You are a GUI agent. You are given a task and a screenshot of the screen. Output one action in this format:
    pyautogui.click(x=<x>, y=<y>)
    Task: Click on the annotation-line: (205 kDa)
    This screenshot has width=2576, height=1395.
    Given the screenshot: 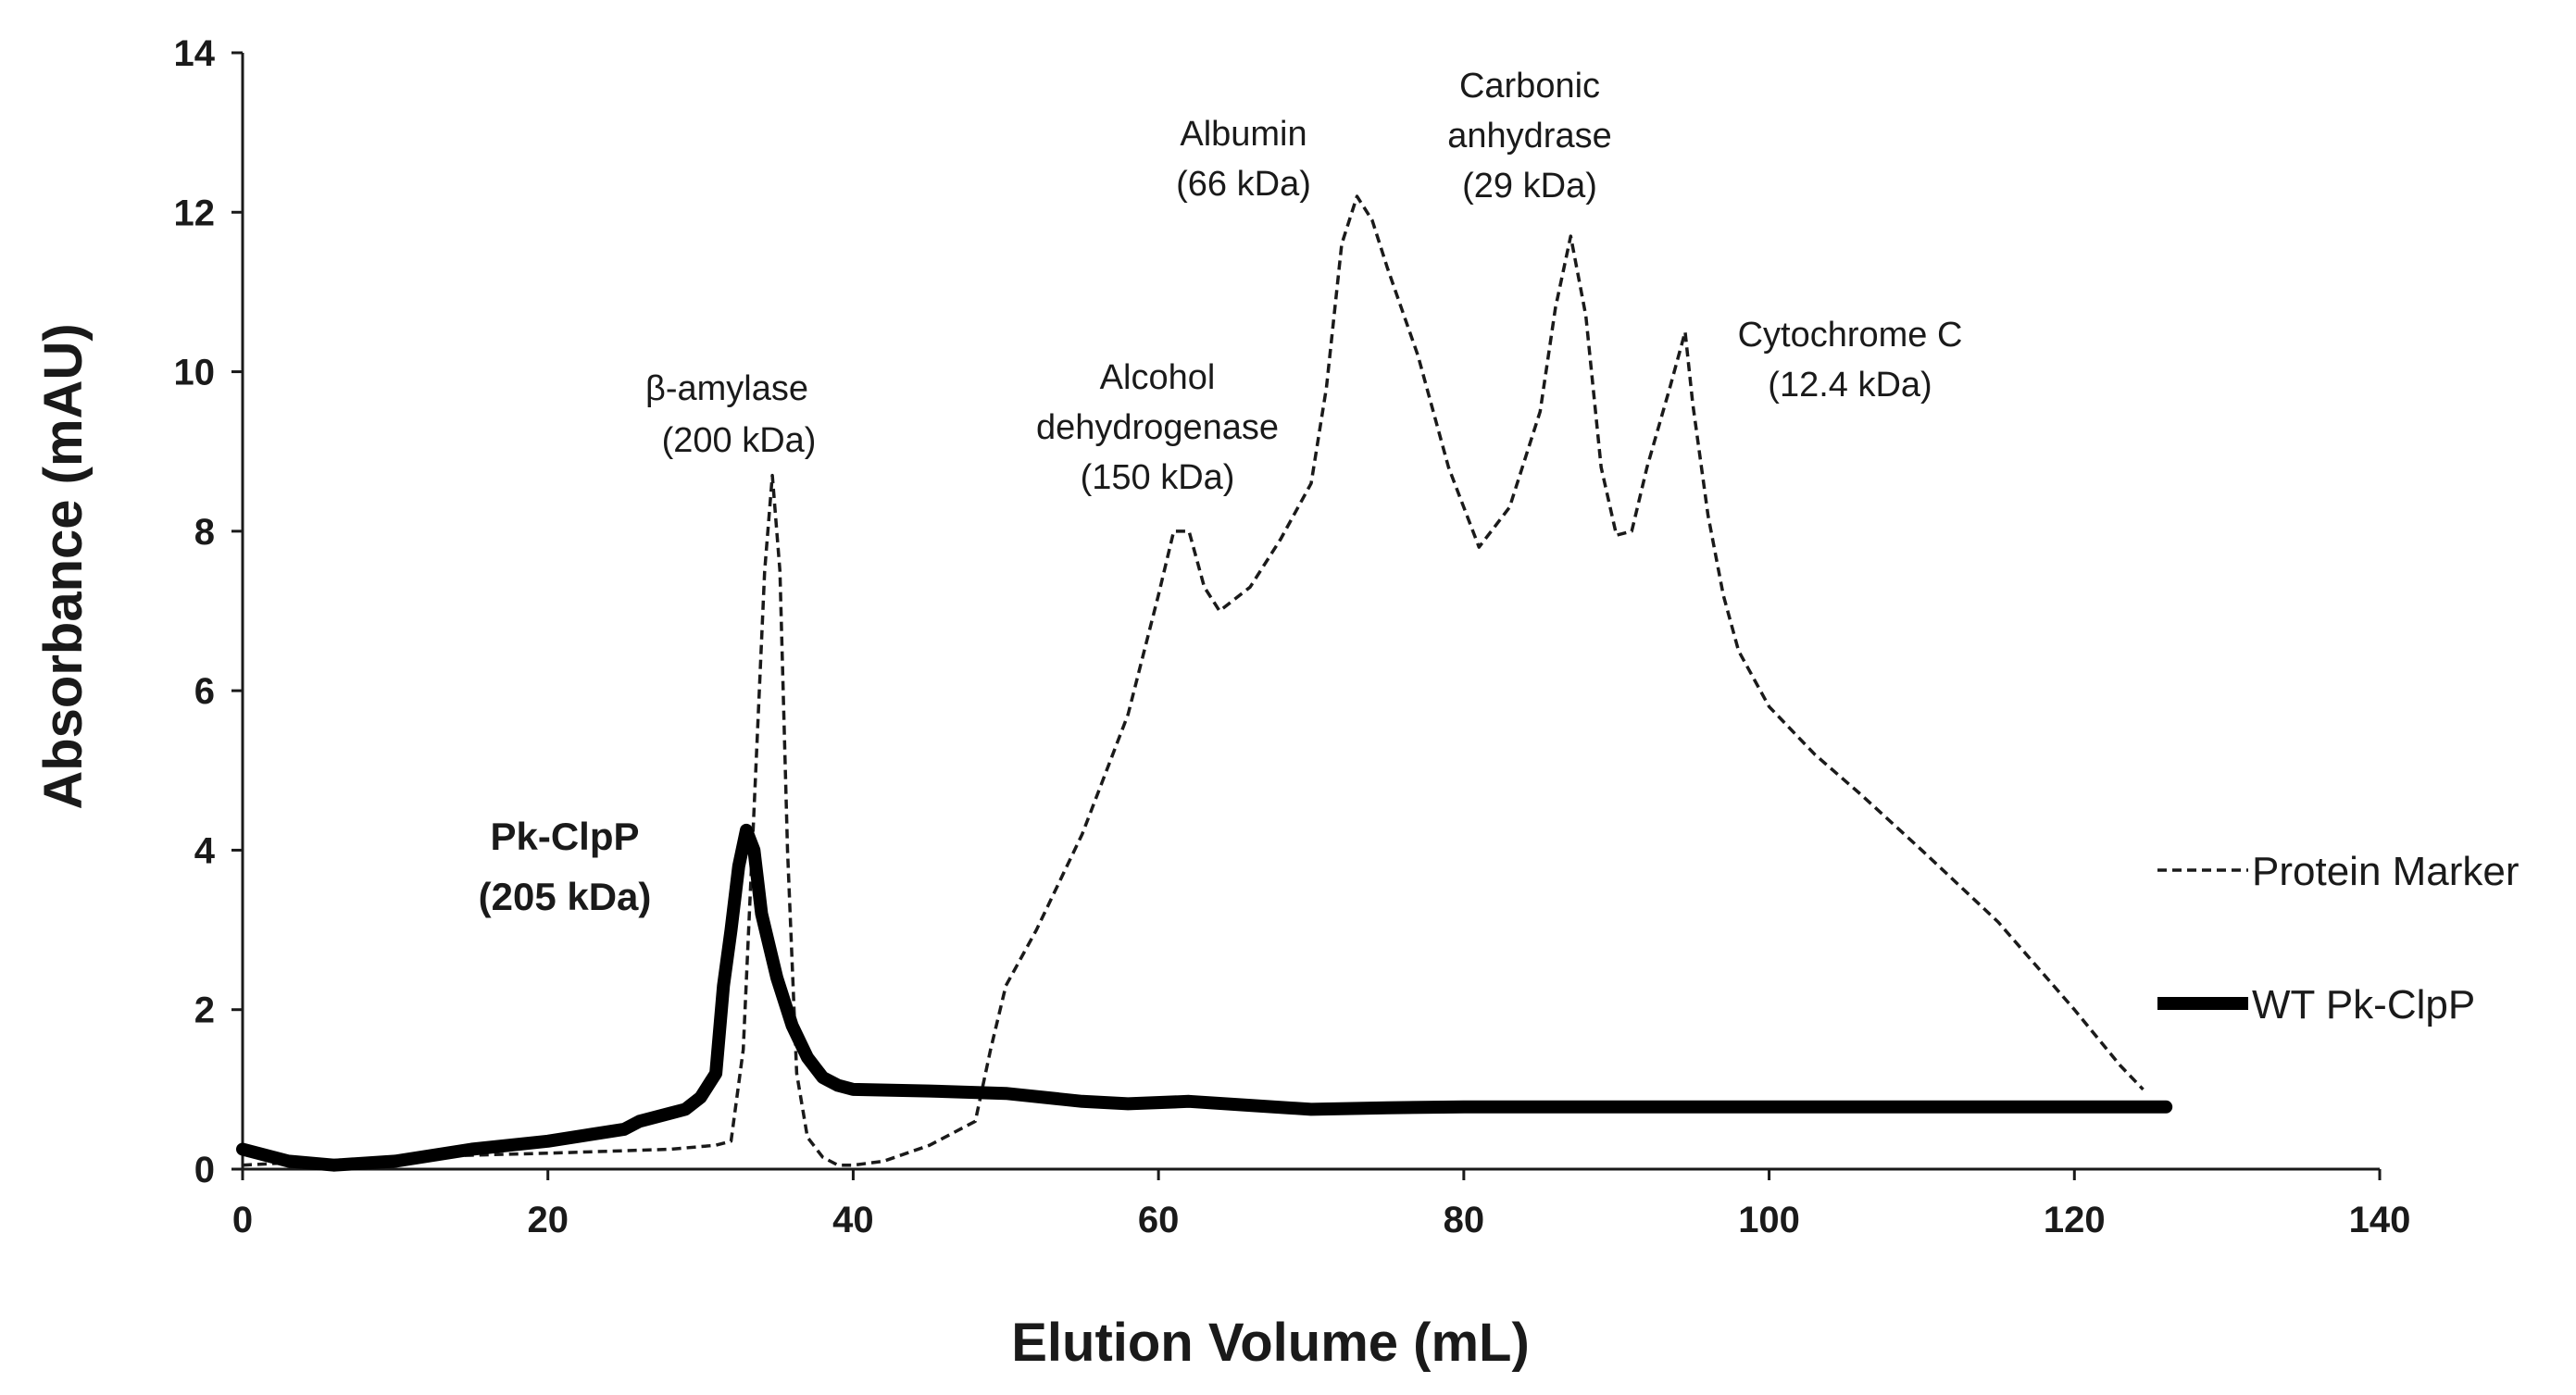 What is the action you would take?
    pyautogui.click(x=565, y=896)
    